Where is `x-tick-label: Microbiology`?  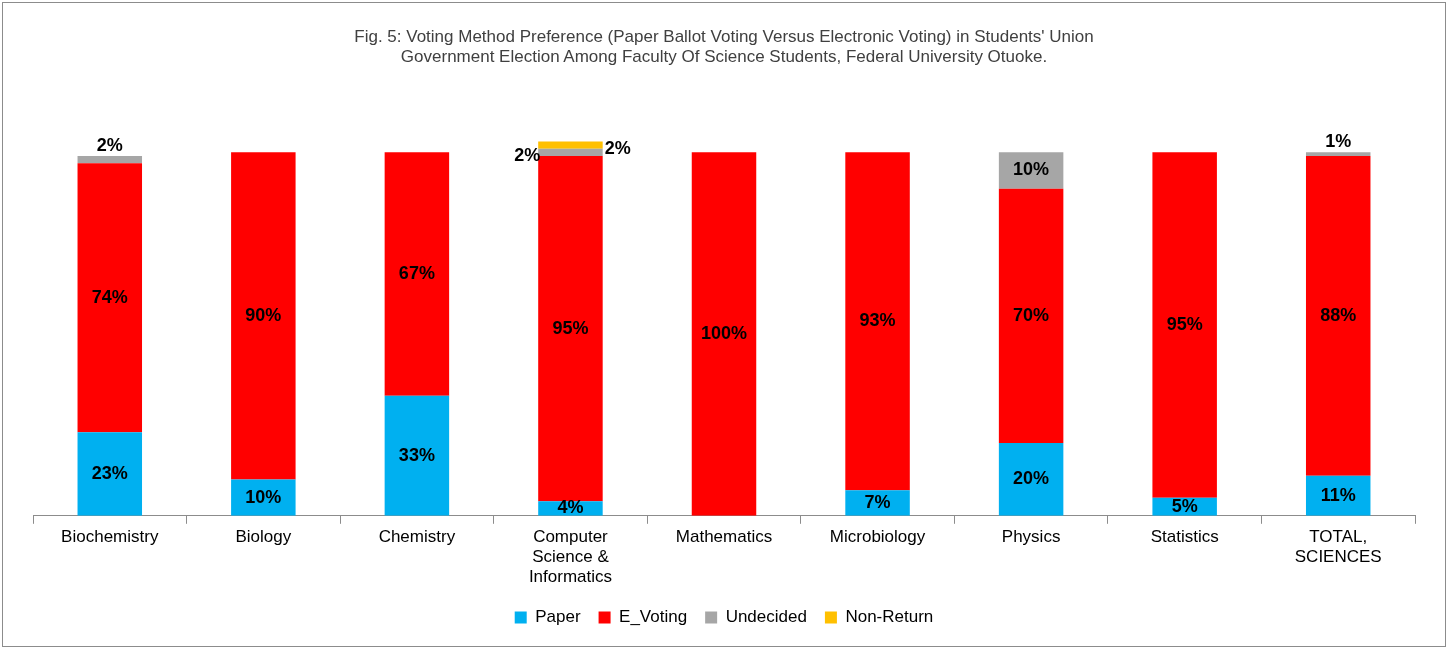
x-tick-label: Microbiology is located at coordinates (877, 536).